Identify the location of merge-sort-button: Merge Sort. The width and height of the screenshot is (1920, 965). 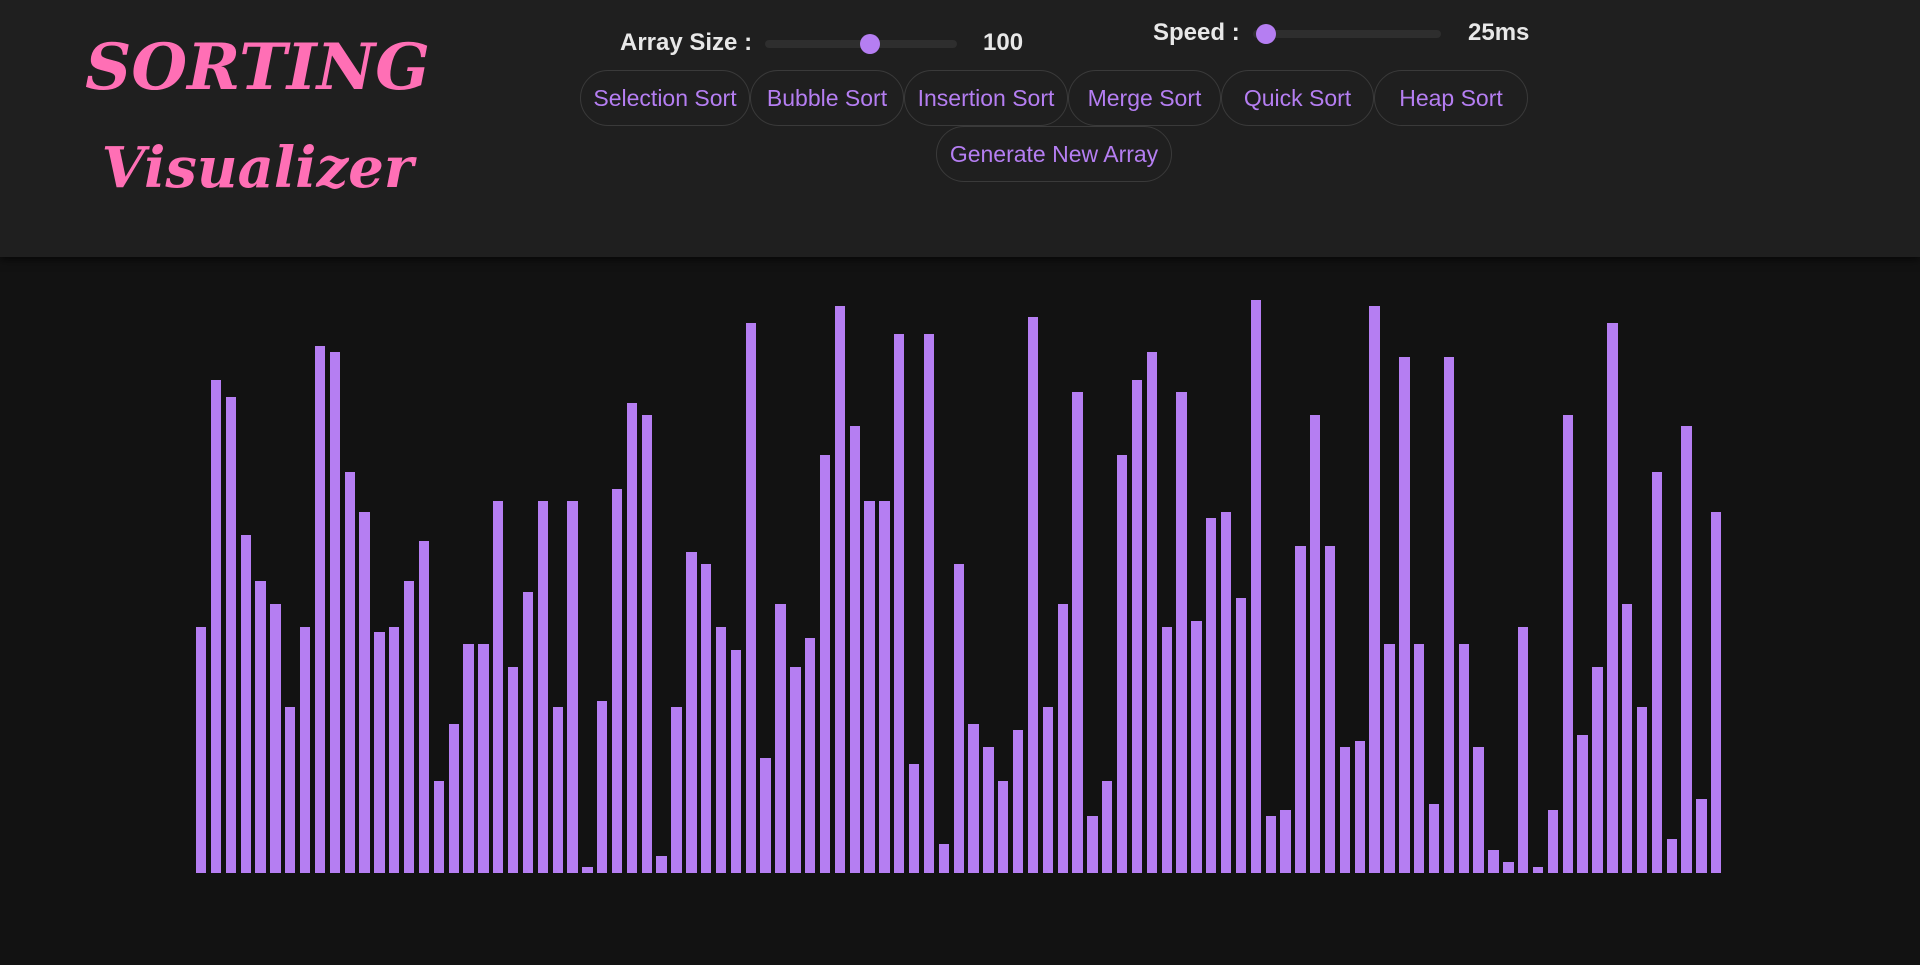
(1144, 98).